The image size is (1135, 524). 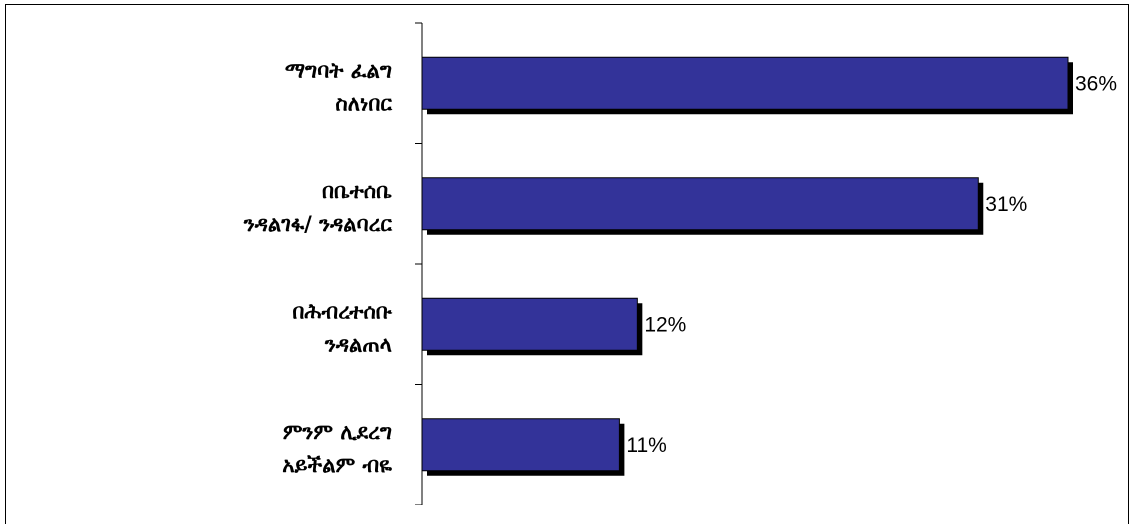 I want to click on category-label: ማግባት ፈልግ ስለነበር, so click(x=339, y=86).